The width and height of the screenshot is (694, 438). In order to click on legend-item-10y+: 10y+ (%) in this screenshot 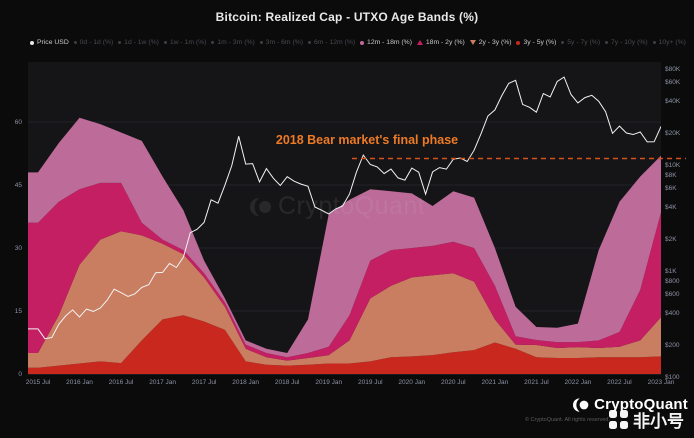, I will do `click(669, 42)`.